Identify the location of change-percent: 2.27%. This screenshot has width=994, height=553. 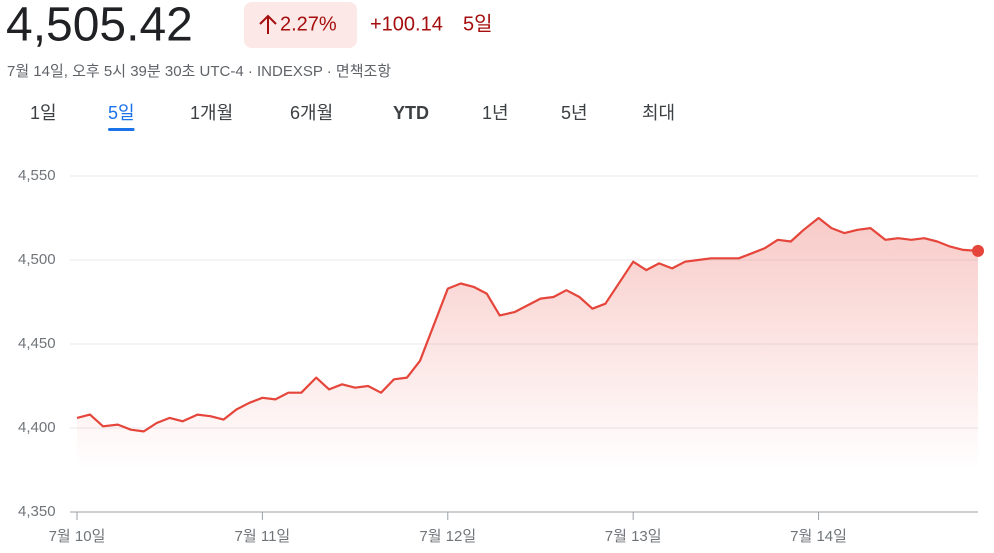
(308, 24).